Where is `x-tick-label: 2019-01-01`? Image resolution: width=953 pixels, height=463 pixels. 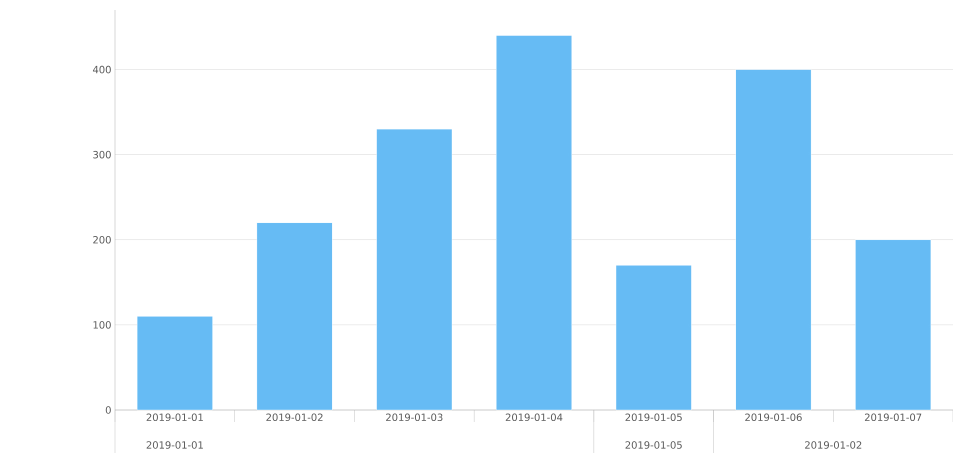 x-tick-label: 2019-01-01 is located at coordinates (174, 418).